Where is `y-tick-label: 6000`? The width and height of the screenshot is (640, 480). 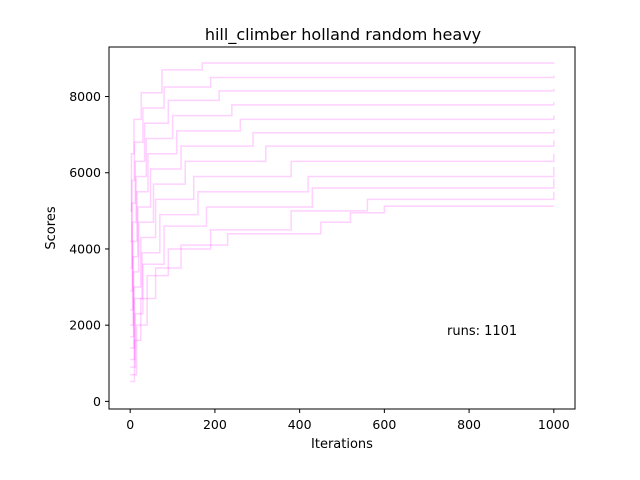 y-tick-label: 6000 is located at coordinates (85, 172).